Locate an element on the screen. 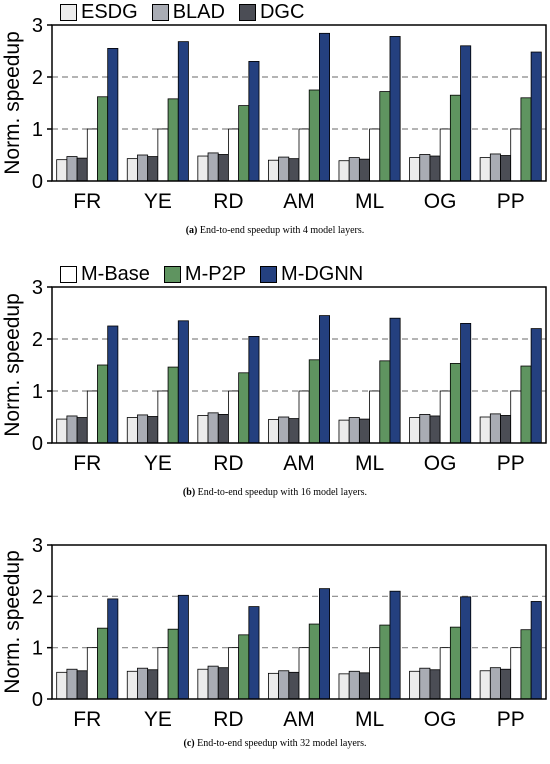 Image resolution: width=550 pixels, height=764 pixels. bar-b-dgc-rd is located at coordinates (223, 428).